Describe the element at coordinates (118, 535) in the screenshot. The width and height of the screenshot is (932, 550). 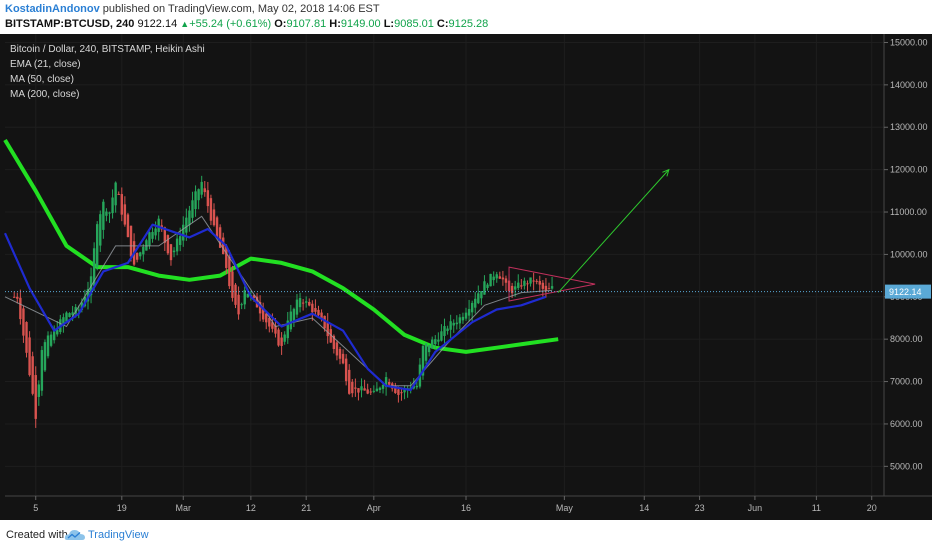
I see `tradingview-brand: TradingView` at that location.